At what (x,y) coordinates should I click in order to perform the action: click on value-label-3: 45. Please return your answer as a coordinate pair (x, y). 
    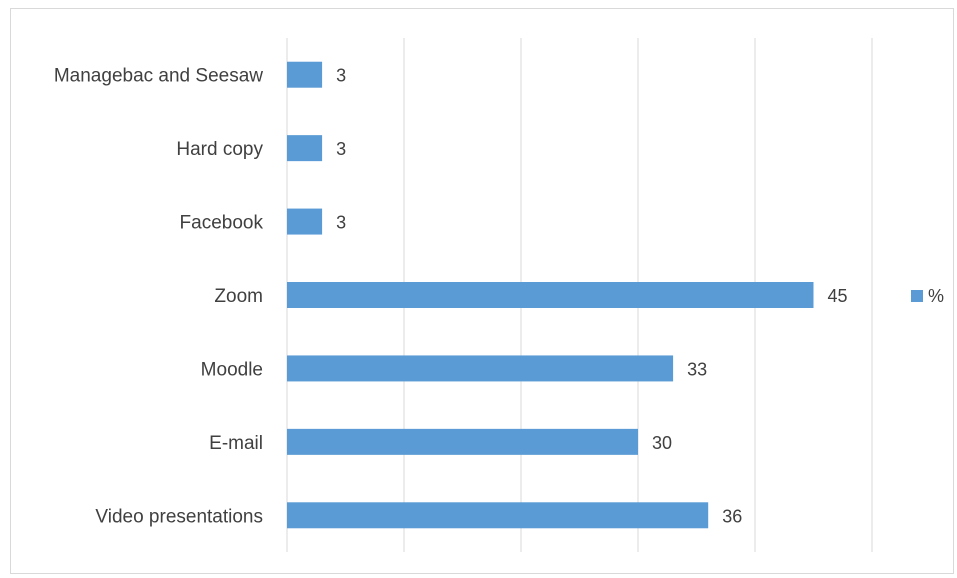
    Looking at the image, I should click on (838, 296).